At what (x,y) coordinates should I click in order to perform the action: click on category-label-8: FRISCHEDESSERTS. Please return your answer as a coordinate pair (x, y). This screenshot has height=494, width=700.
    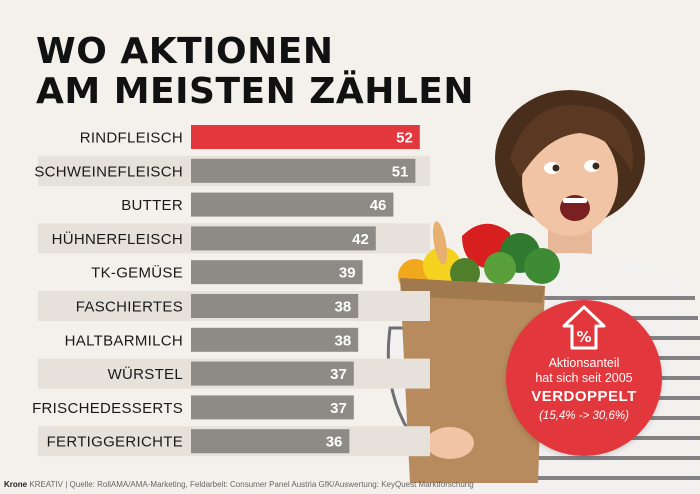
    Looking at the image, I should click on (107, 408).